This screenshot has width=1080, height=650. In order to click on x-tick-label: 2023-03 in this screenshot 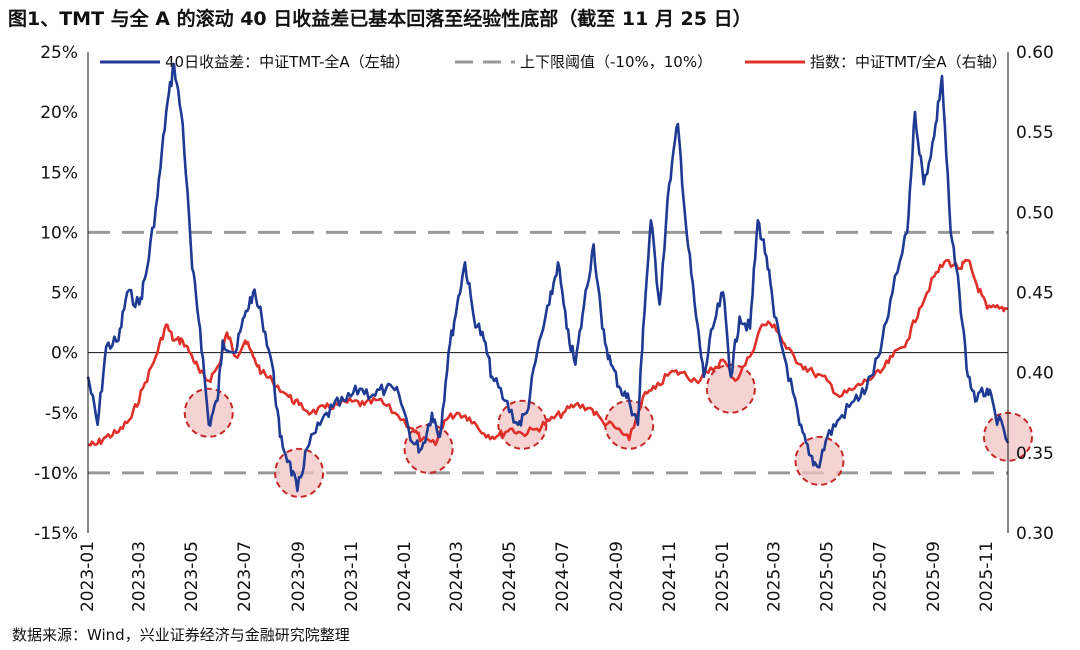, I will do `click(139, 576)`.